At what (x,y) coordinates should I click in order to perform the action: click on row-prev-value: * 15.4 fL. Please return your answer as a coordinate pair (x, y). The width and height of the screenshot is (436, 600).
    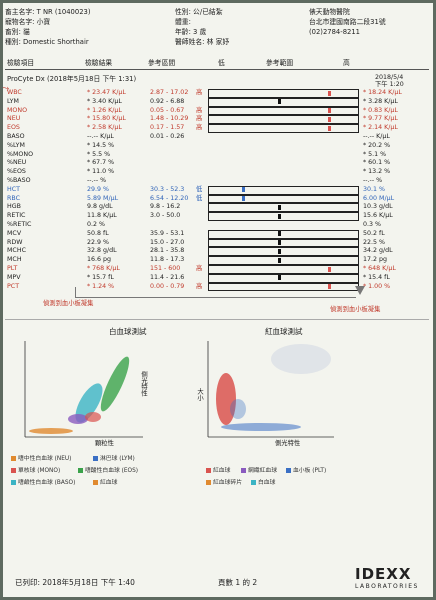
    Looking at the image, I should click on (376, 277).